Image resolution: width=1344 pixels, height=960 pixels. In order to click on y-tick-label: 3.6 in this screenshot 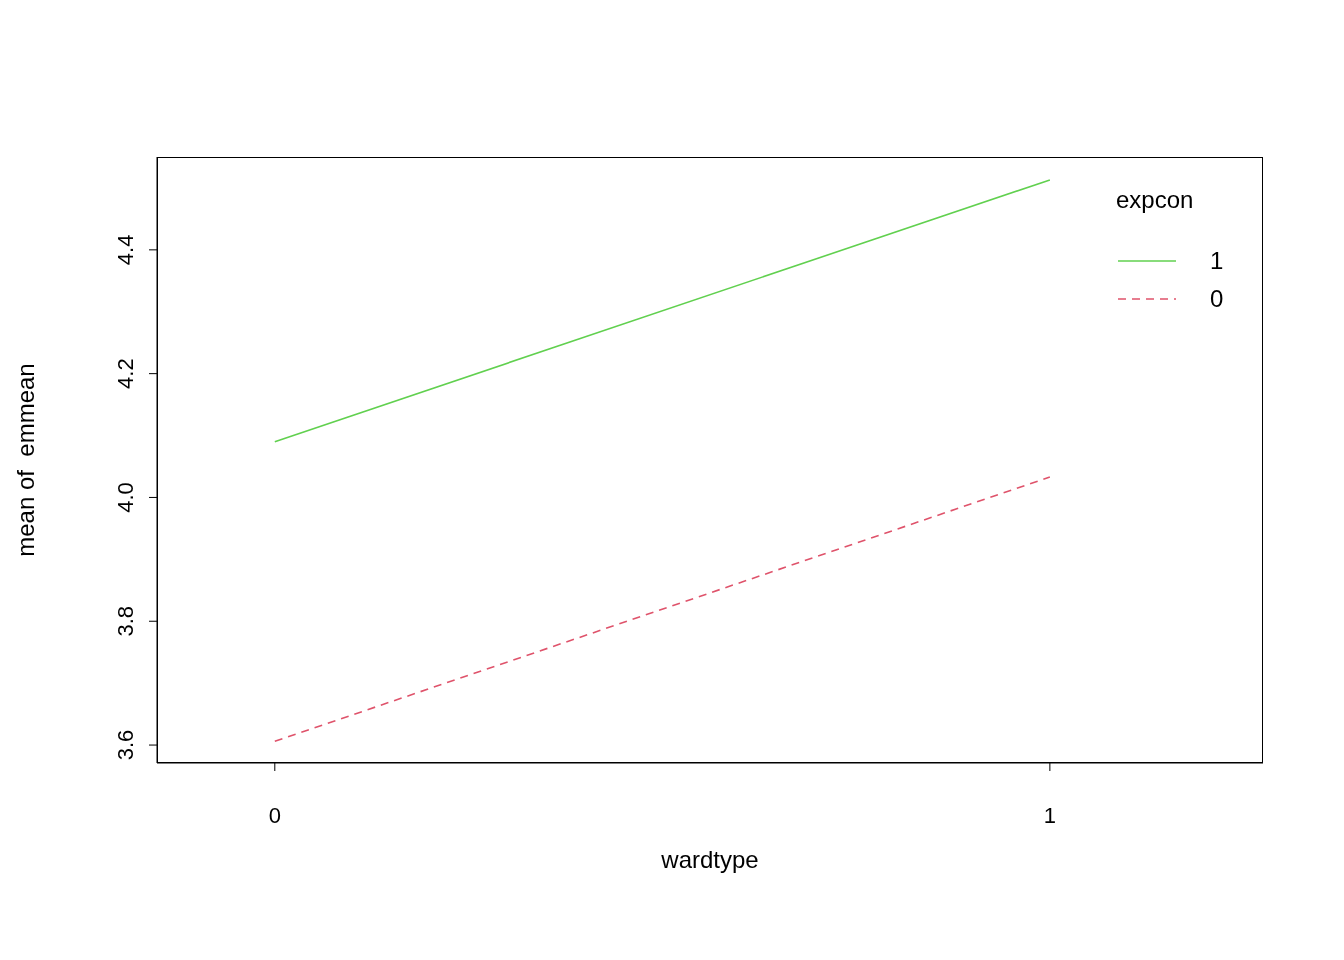, I will do `click(125, 745)`.